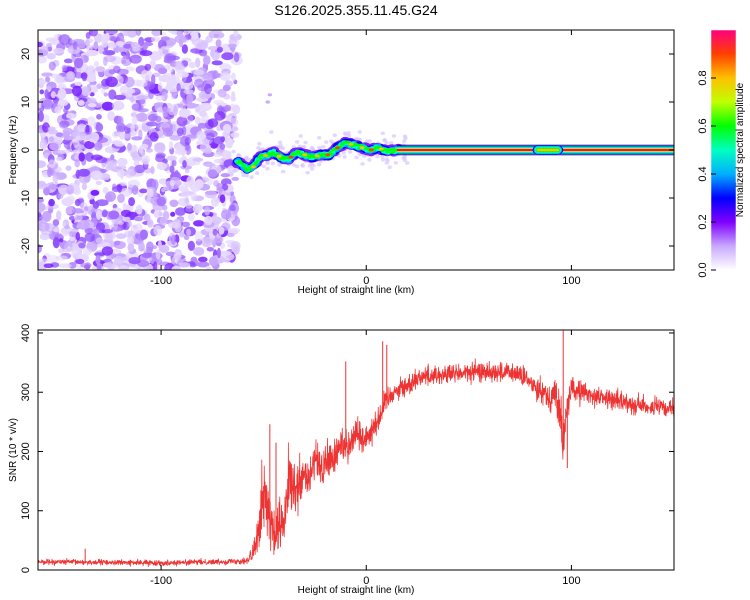 Image resolution: width=750 pixels, height=600 pixels. Describe the element at coordinates (26, 511) in the screenshot. I see `y-tick-label: 100` at that location.